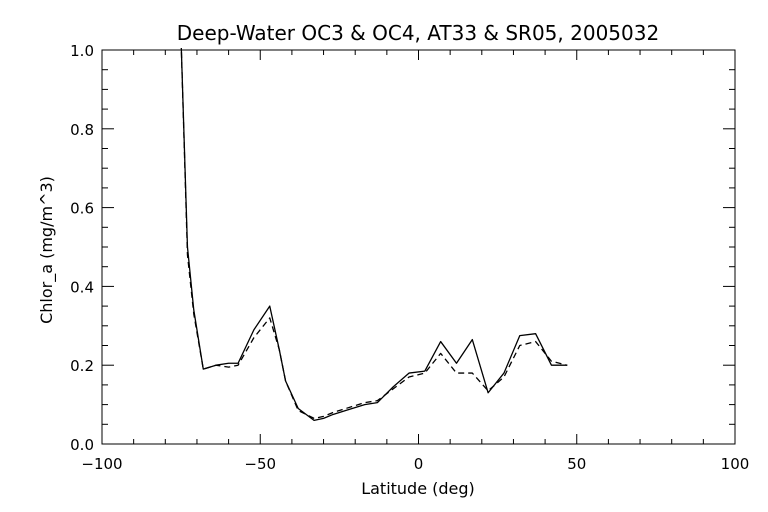 This screenshot has height=512, width=768. Describe the element at coordinates (260, 464) in the screenshot. I see `x-tick-label: −50` at that location.